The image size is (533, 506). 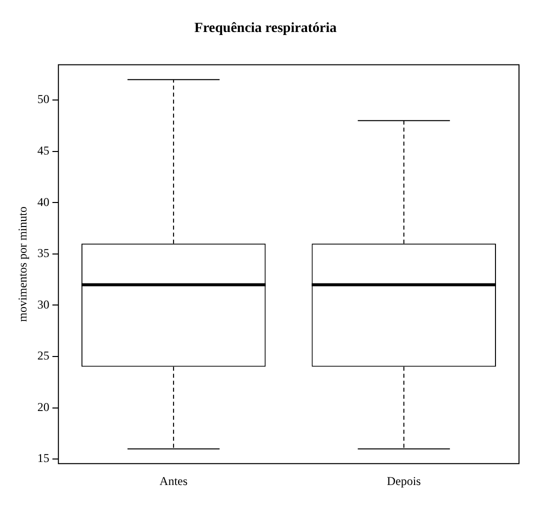 I want to click on x-tick-label: Antes, so click(x=174, y=481).